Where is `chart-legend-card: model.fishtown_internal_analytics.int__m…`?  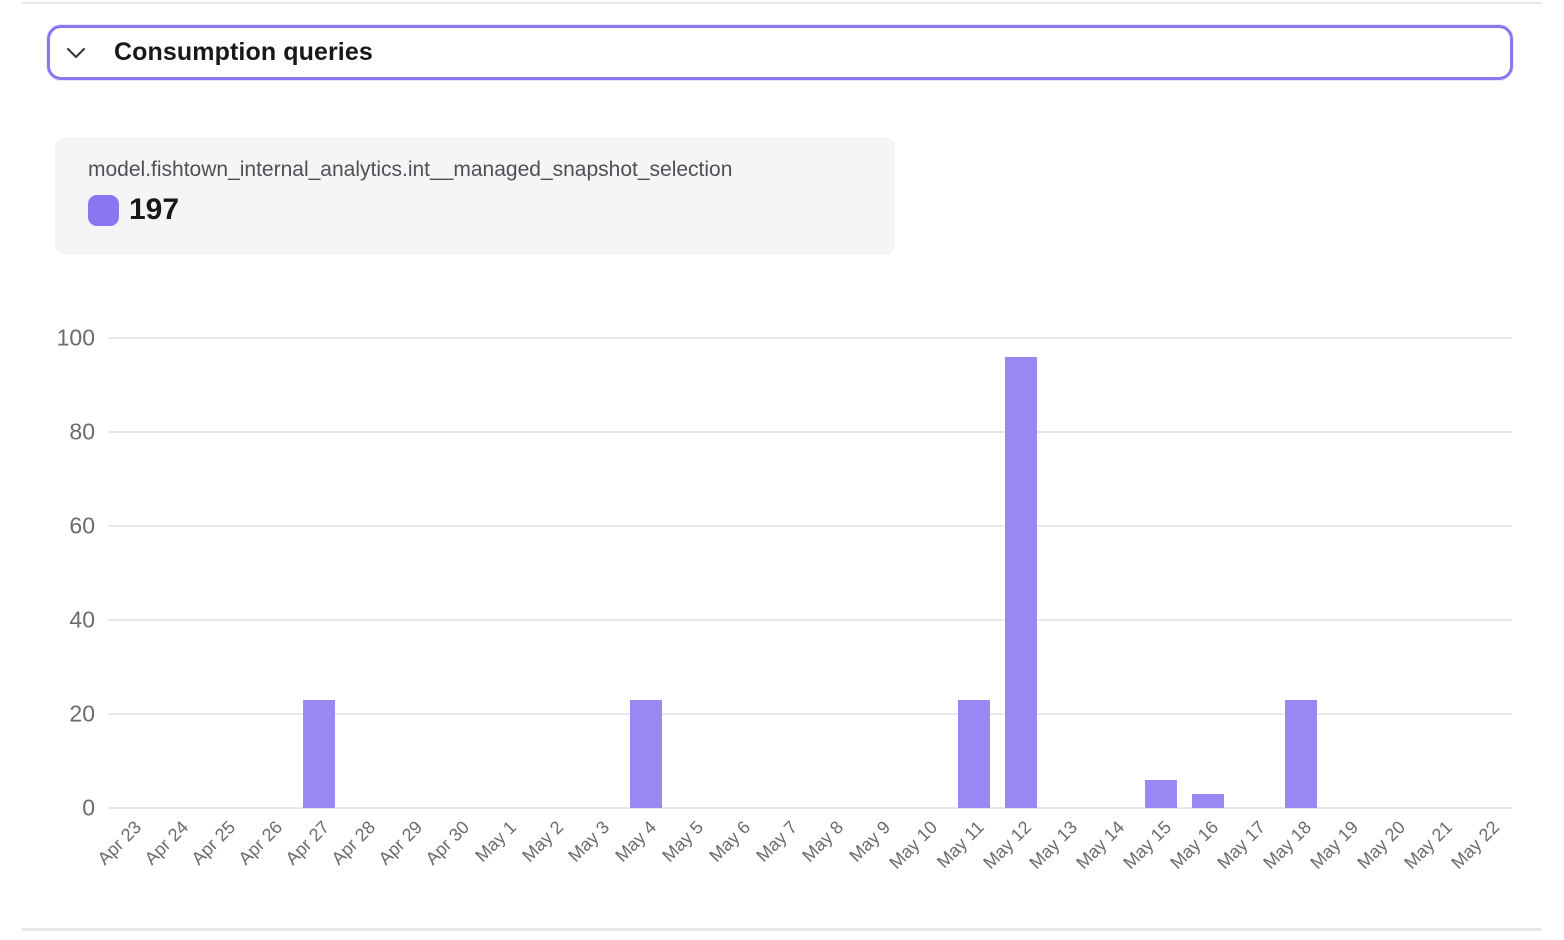
chart-legend-card: model.fishtown_internal_analytics.int__m… is located at coordinates (475, 196).